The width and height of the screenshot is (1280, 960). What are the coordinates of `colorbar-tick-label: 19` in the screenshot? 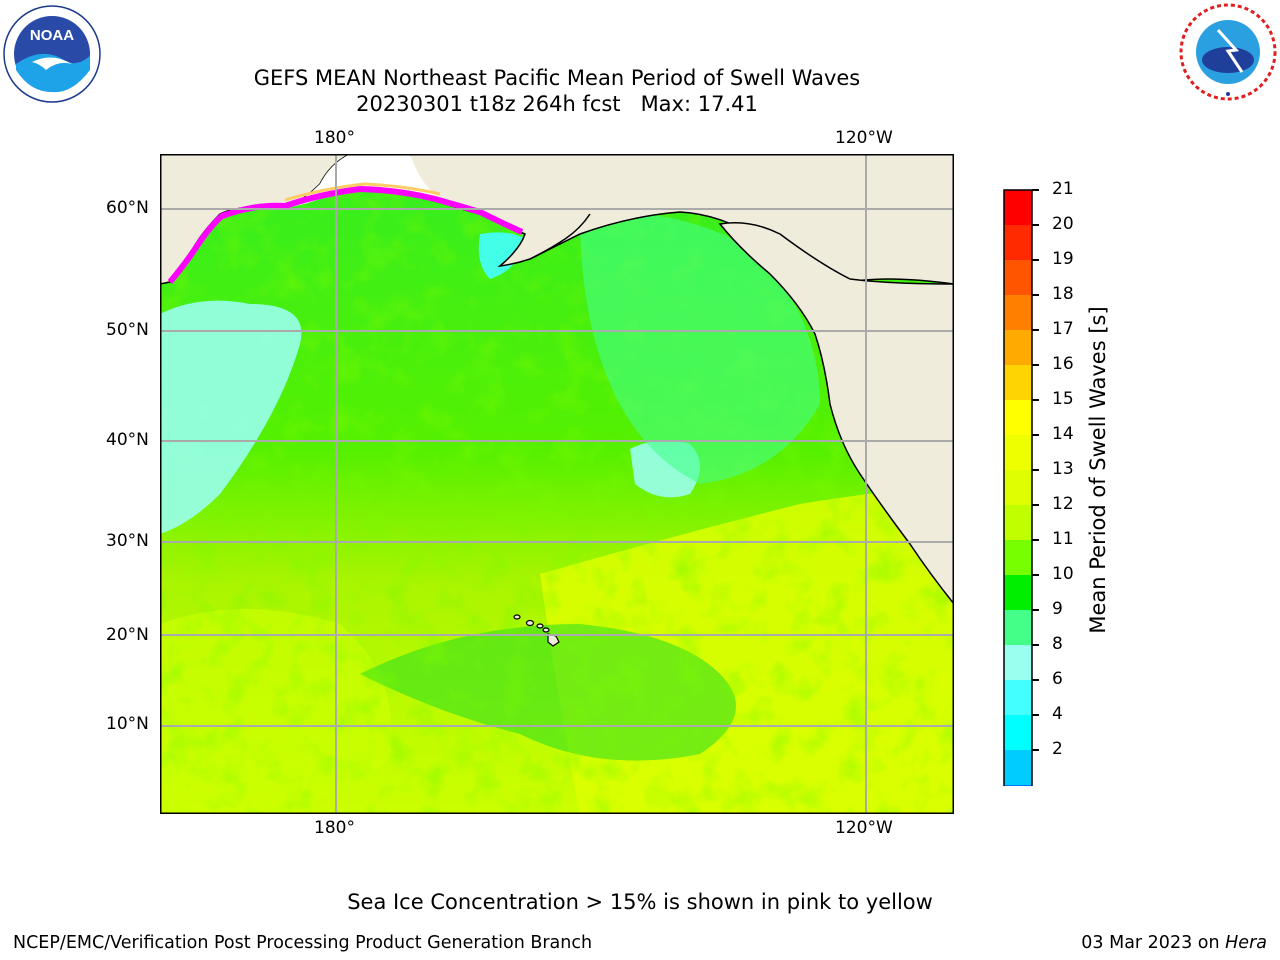 It's located at (1063, 259).